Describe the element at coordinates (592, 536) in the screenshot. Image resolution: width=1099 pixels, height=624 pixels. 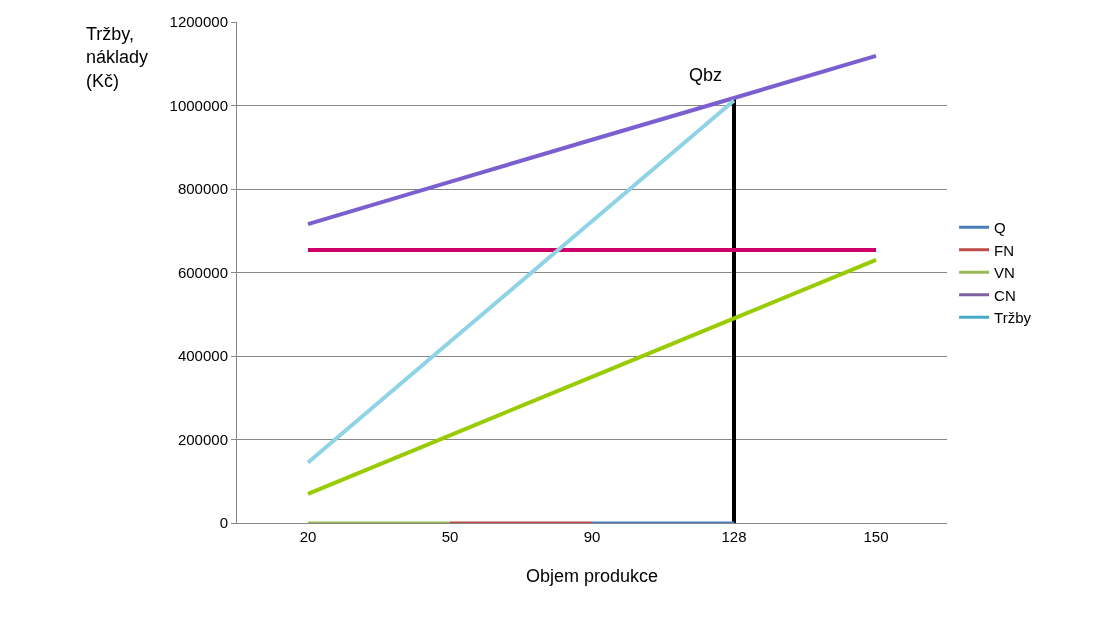
I see `x-tick-label: 90` at that location.